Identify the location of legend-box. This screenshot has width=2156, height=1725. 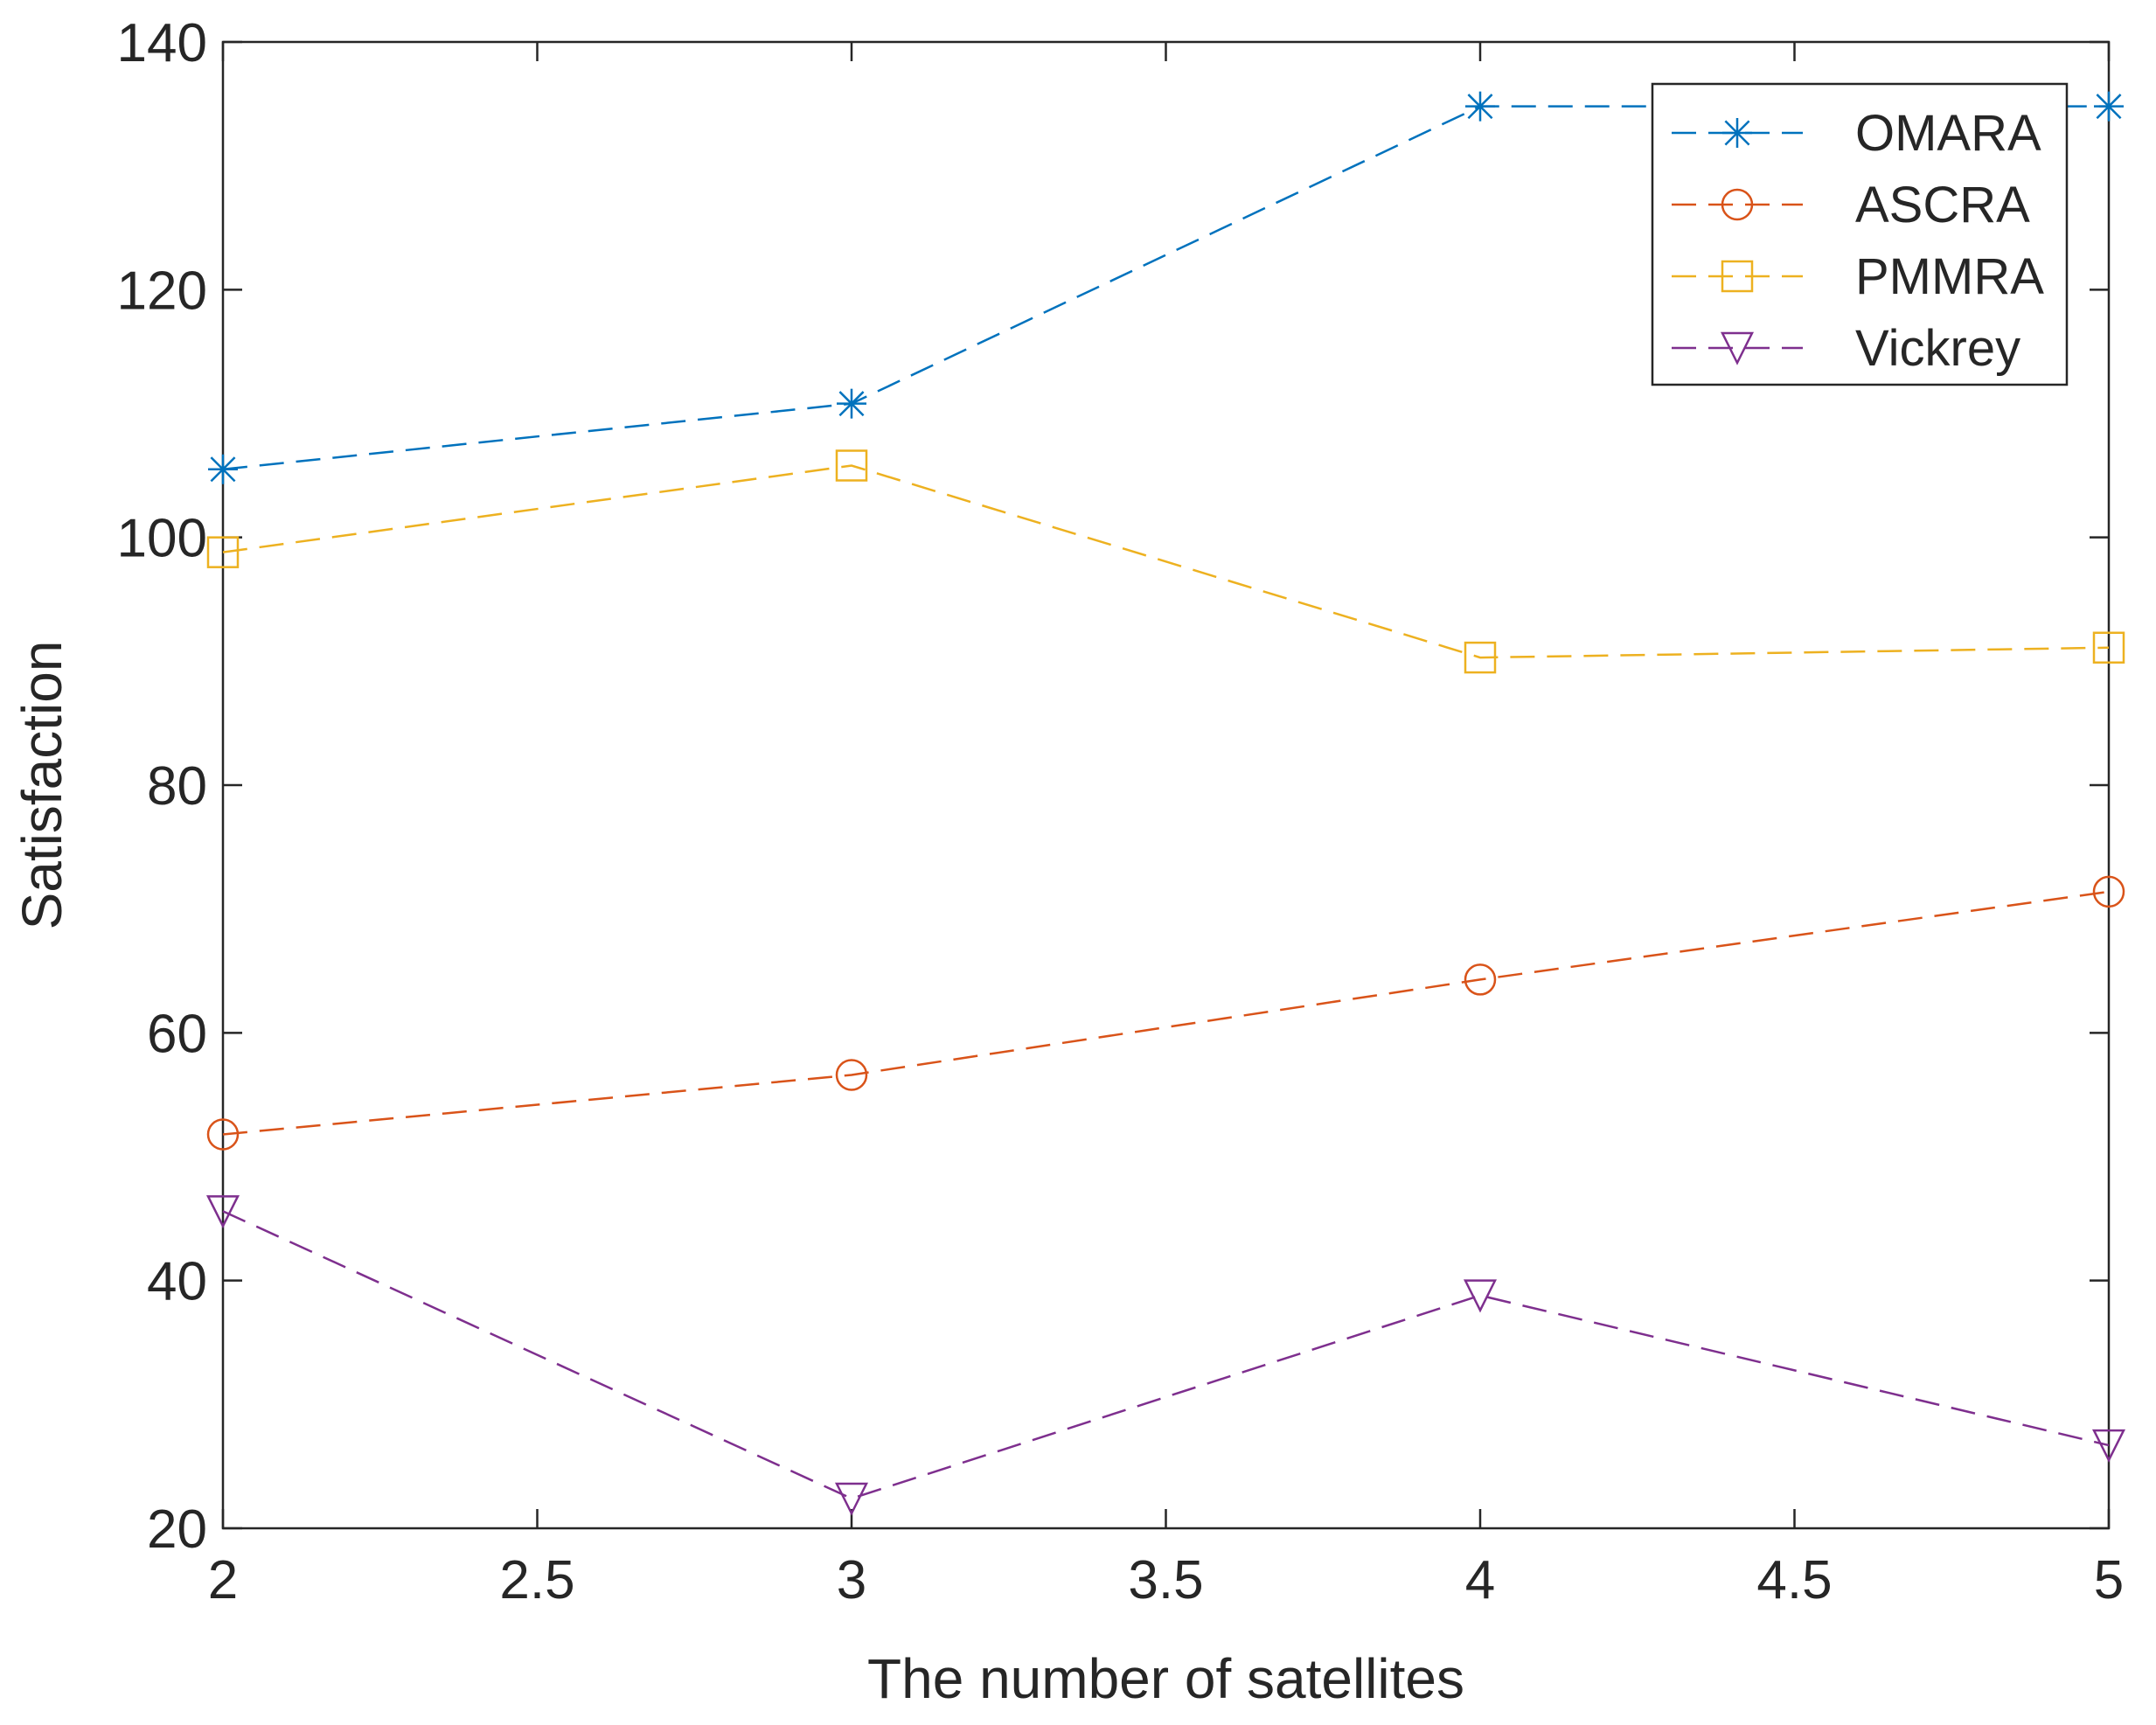
(1860, 234).